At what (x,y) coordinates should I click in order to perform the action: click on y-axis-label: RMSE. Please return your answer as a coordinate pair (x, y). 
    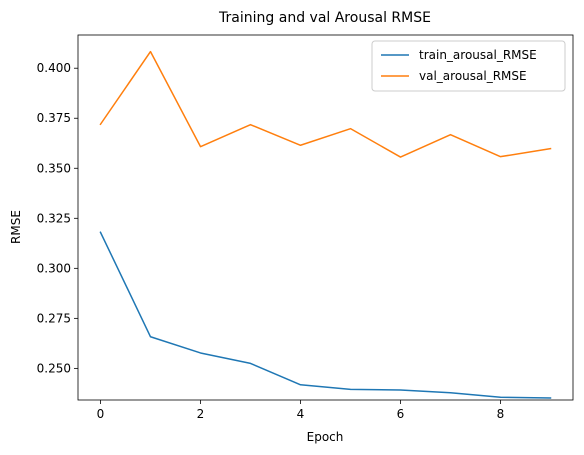
    Looking at the image, I should click on (16, 227).